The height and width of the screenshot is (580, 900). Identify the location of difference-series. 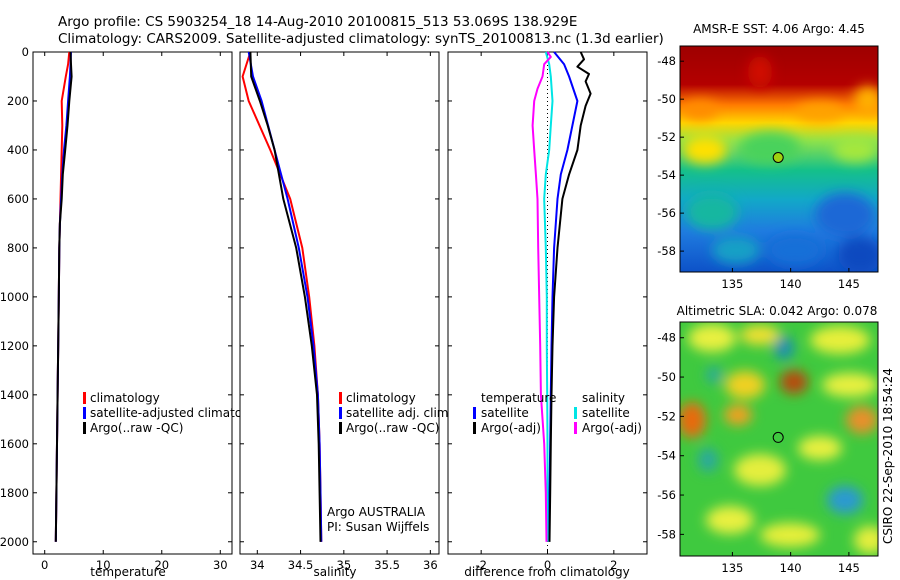
(561, 296).